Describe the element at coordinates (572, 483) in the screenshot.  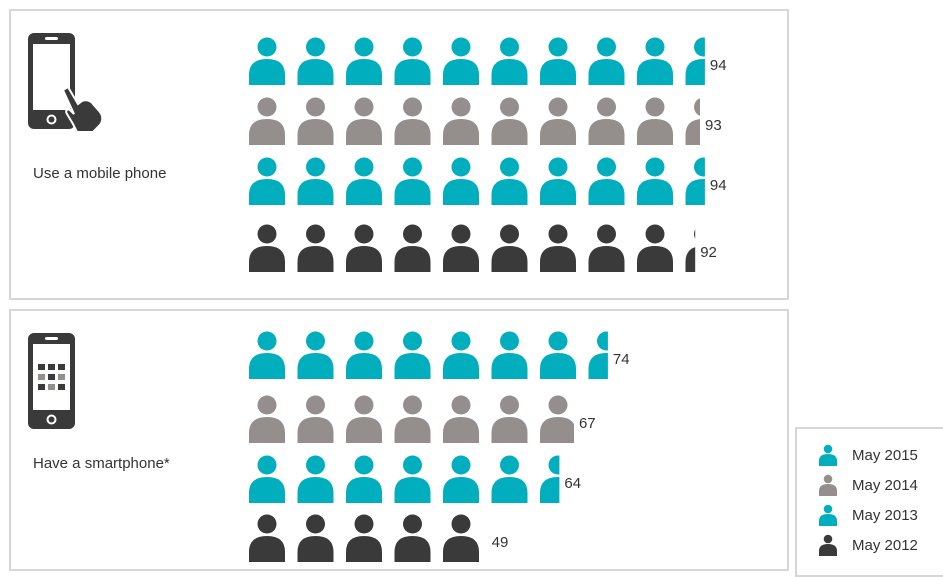
I see `value-label: 64` at that location.